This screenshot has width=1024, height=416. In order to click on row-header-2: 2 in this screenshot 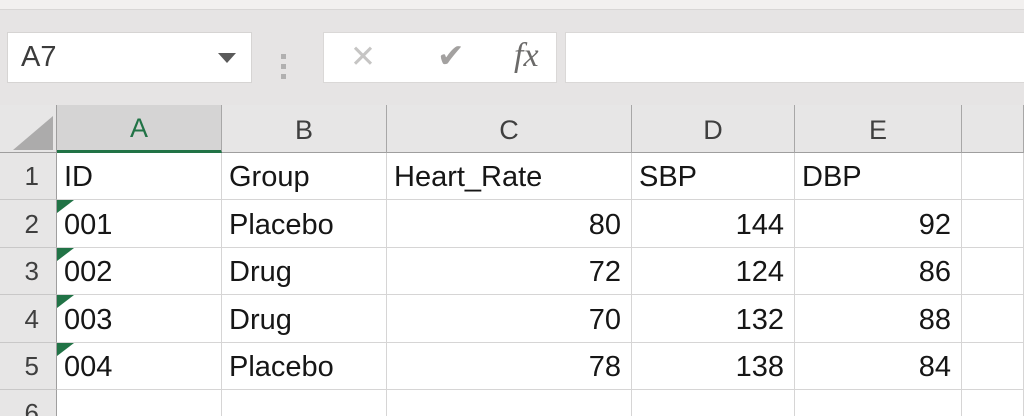, I will do `click(28, 224)`.